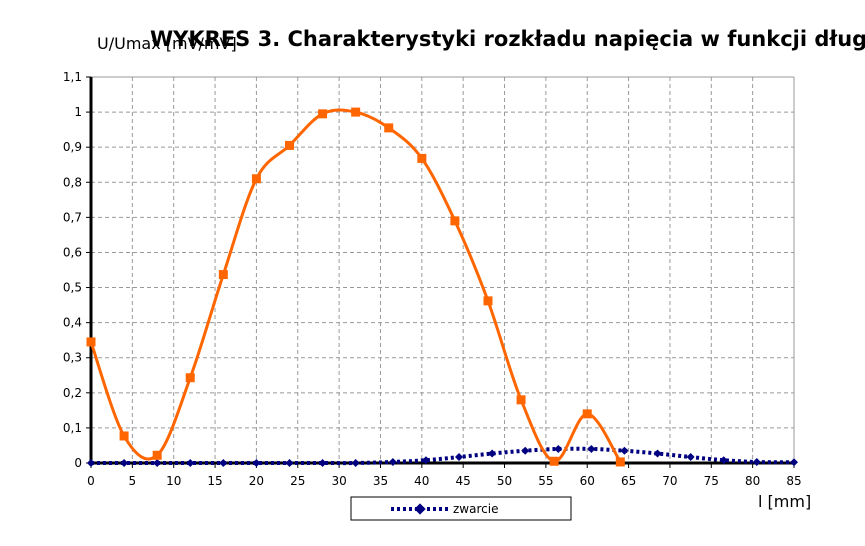 This screenshot has width=865, height=546. Describe the element at coordinates (72, 428) in the screenshot. I see `y-tick-label: 0,1` at that location.